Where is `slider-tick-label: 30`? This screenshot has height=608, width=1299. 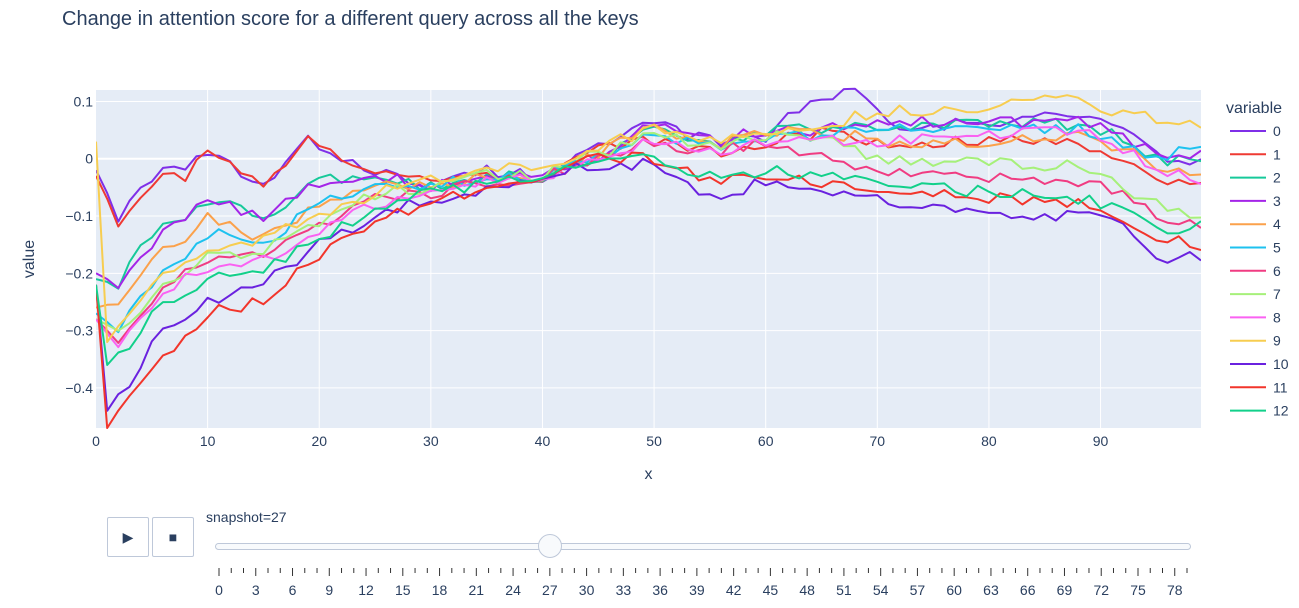
slider-tick-label: 30 is located at coordinates (587, 590).